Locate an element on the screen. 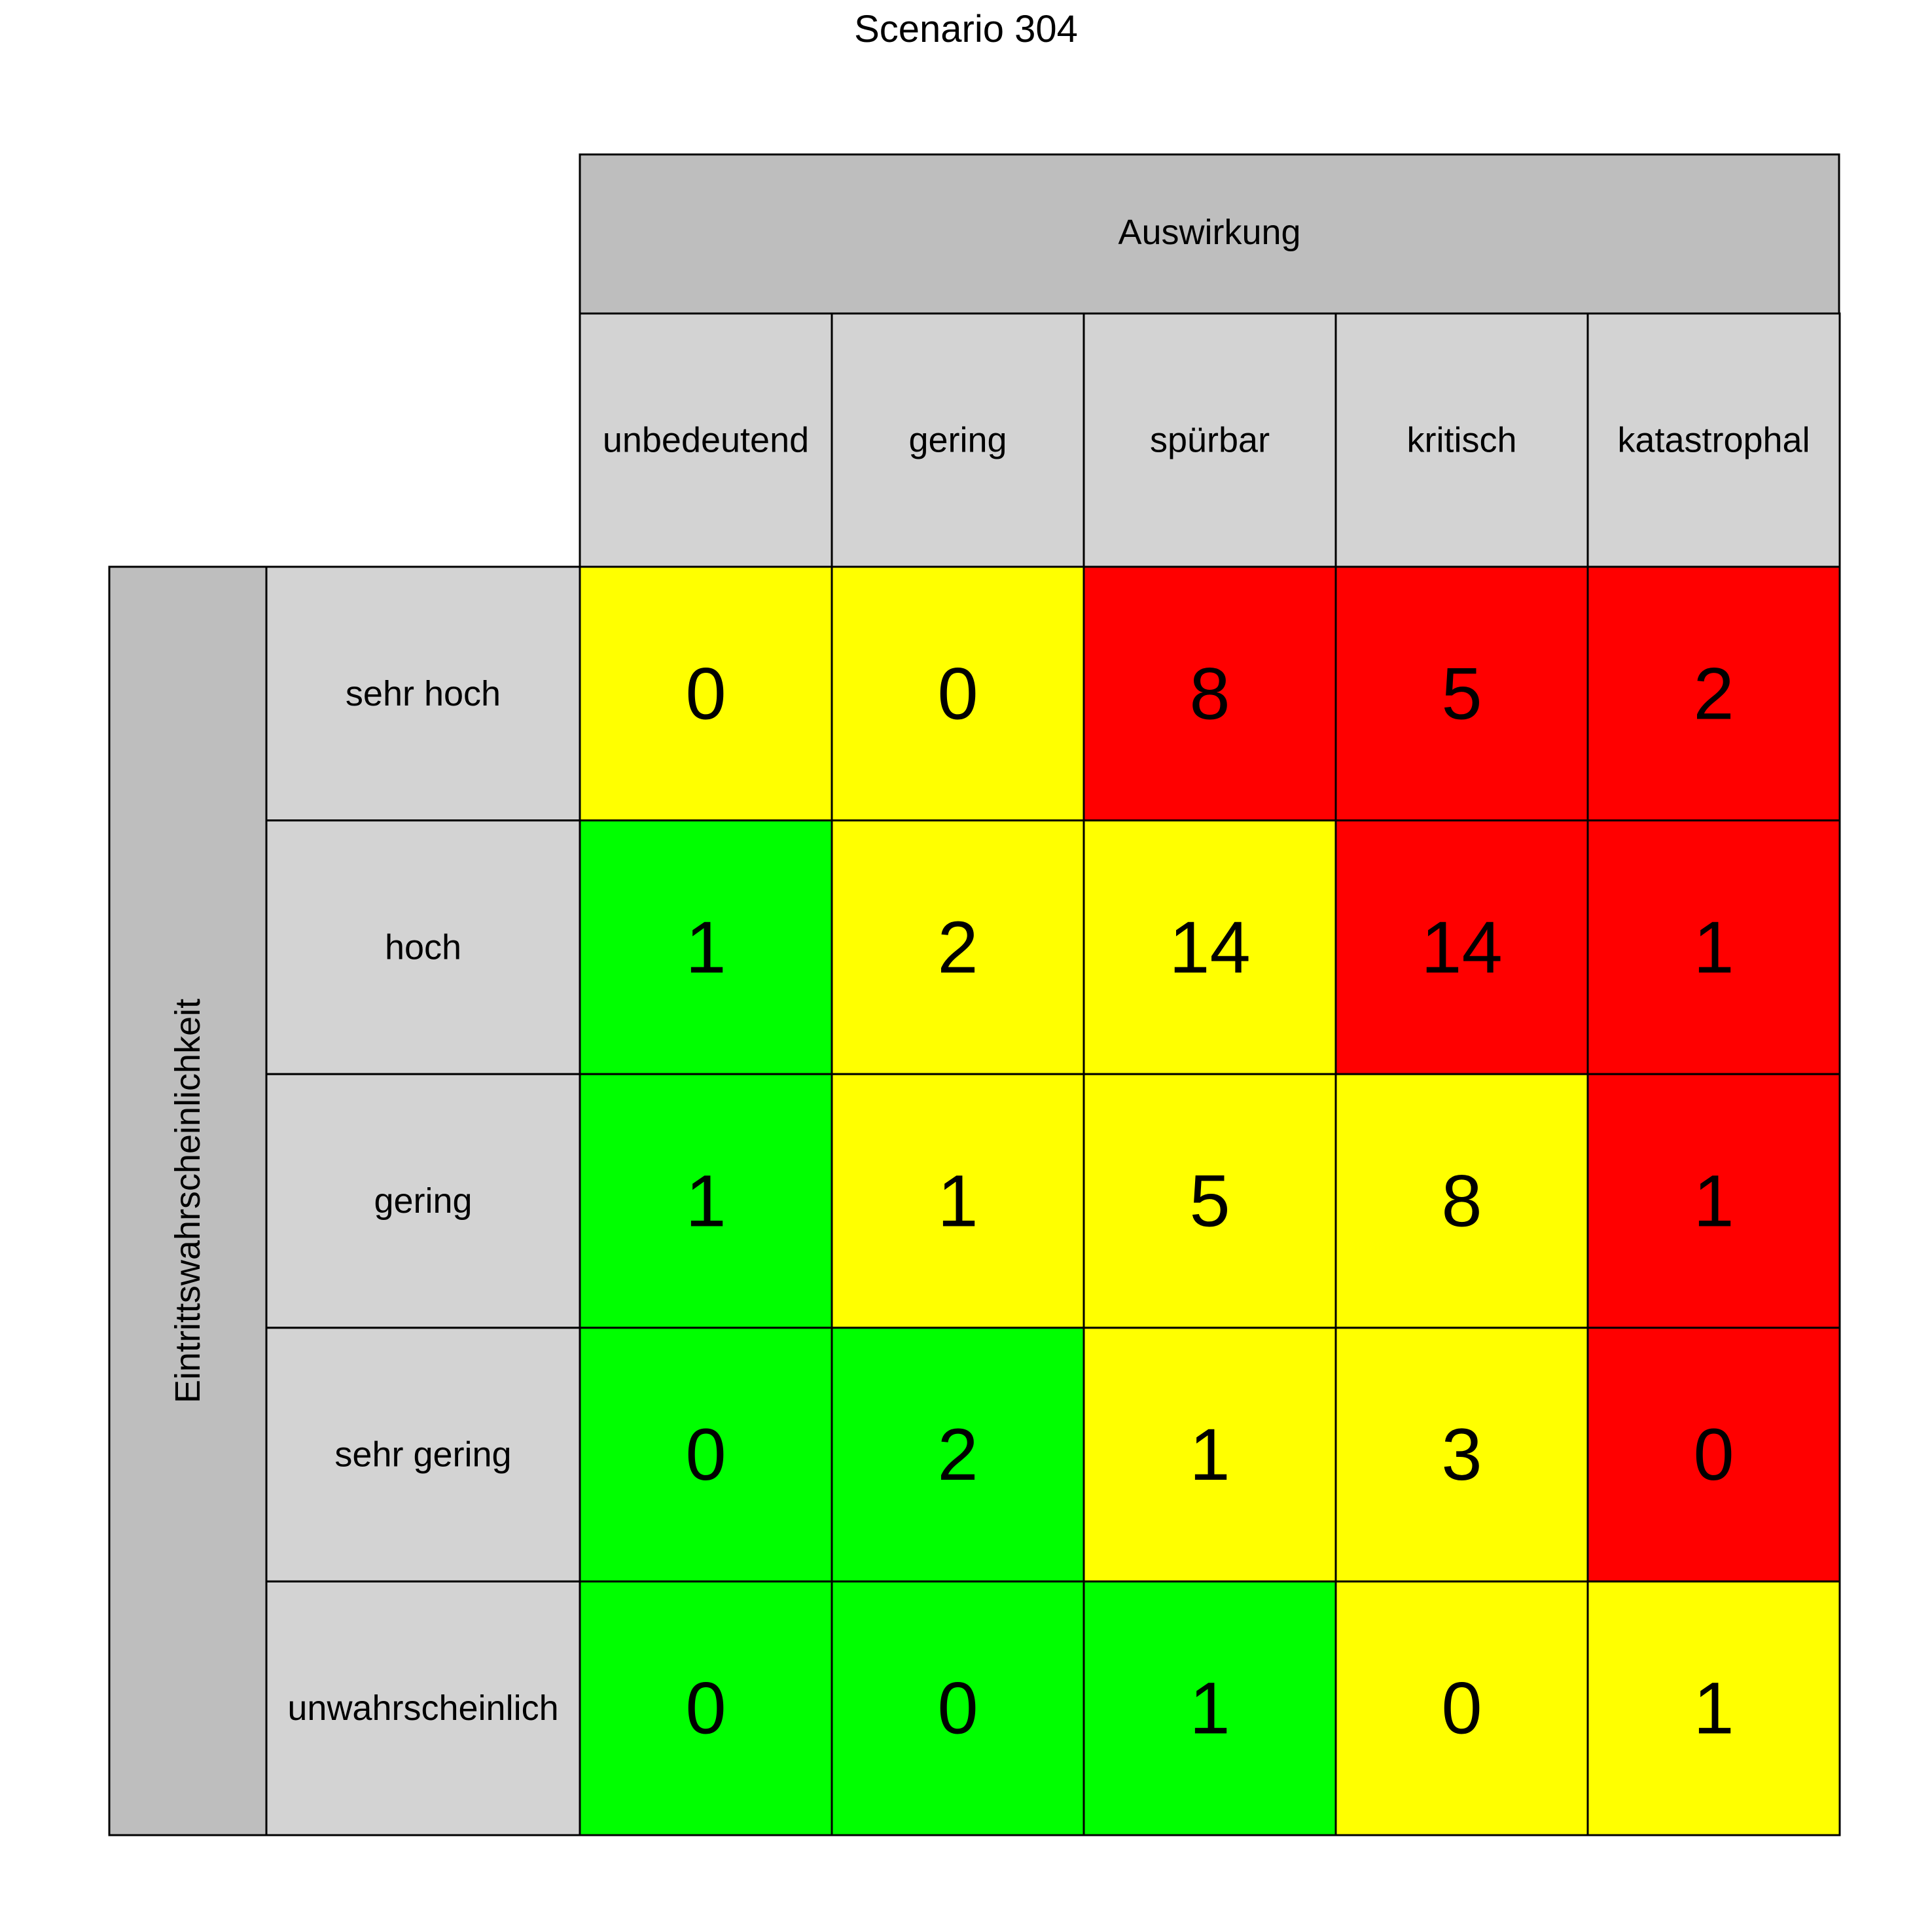 This screenshot has height=1932, width=1932. column-header-label: spürbar is located at coordinates (1210, 440).